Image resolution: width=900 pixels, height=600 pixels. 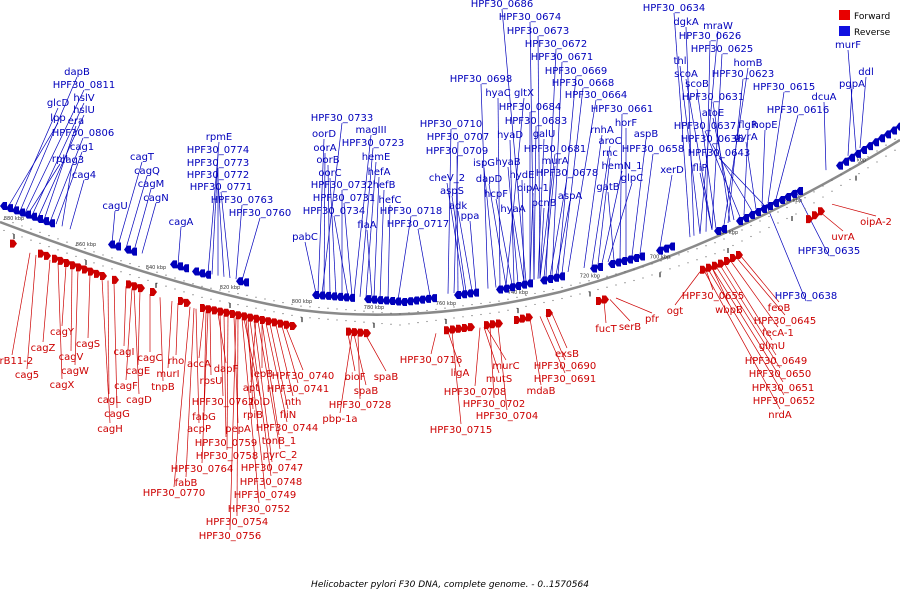 I want to click on forward-leader-uvra, so click(x=831, y=221).